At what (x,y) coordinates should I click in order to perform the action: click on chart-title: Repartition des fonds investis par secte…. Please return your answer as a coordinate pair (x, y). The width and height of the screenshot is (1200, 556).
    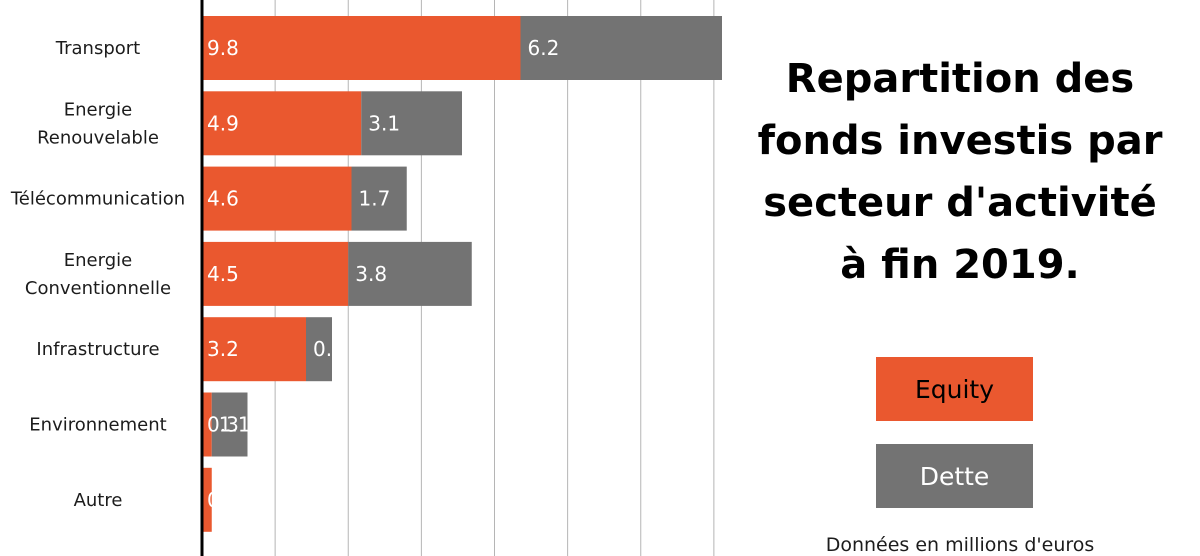
    Looking at the image, I should click on (960, 172).